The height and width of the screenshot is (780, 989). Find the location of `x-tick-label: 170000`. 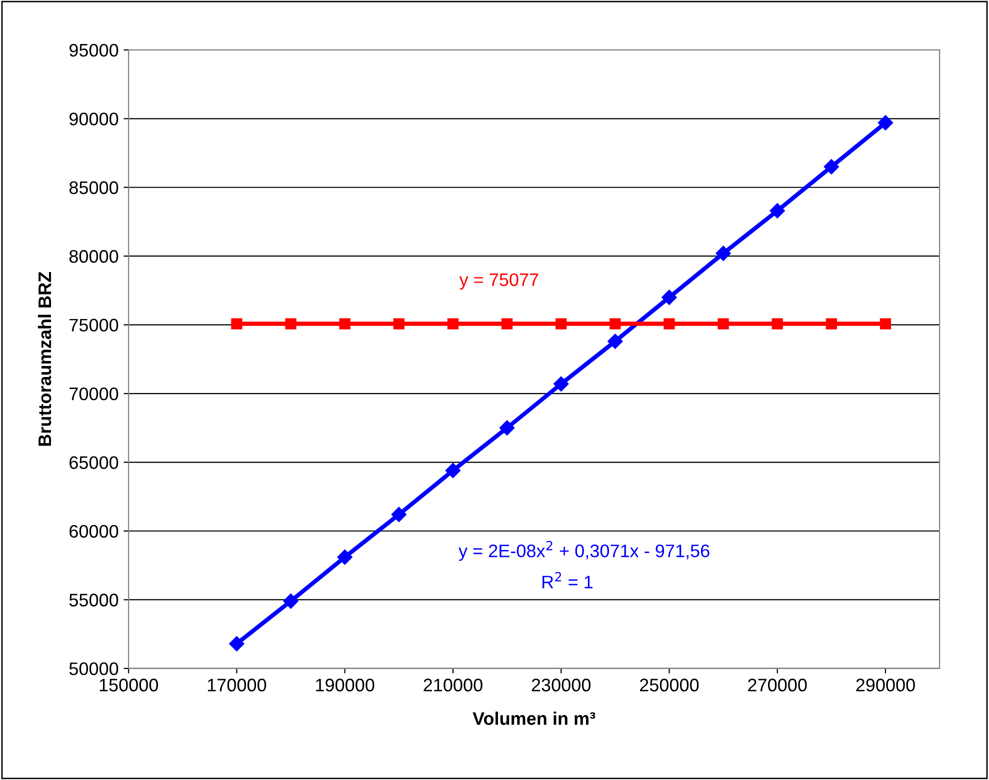

x-tick-label: 170000 is located at coordinates (237, 685).